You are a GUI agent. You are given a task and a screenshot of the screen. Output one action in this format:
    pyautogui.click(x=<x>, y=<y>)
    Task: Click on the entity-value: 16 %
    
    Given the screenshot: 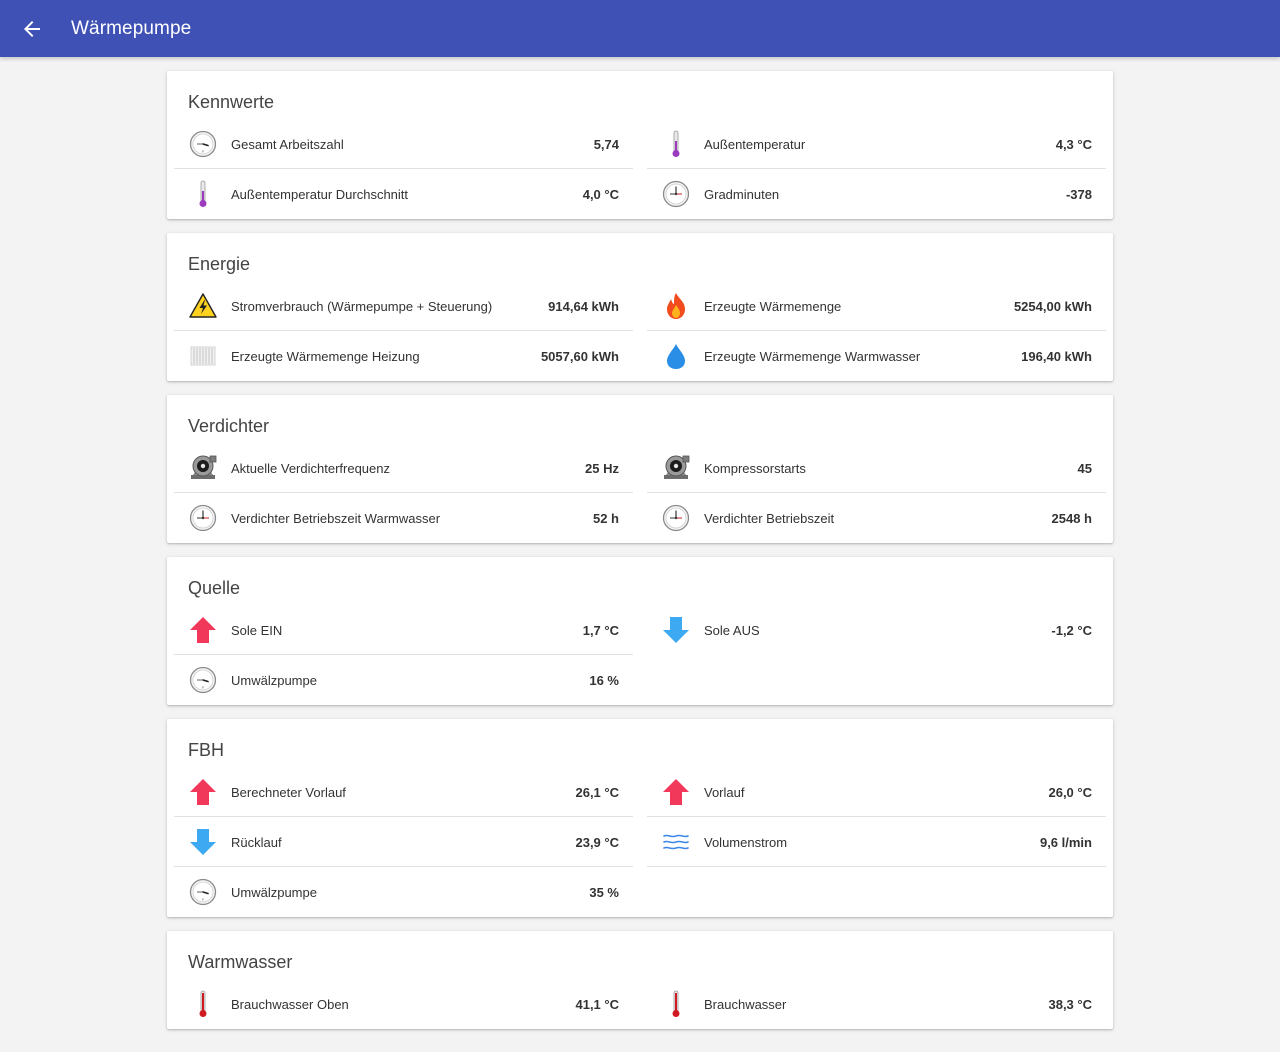 What is the action you would take?
    pyautogui.click(x=604, y=680)
    